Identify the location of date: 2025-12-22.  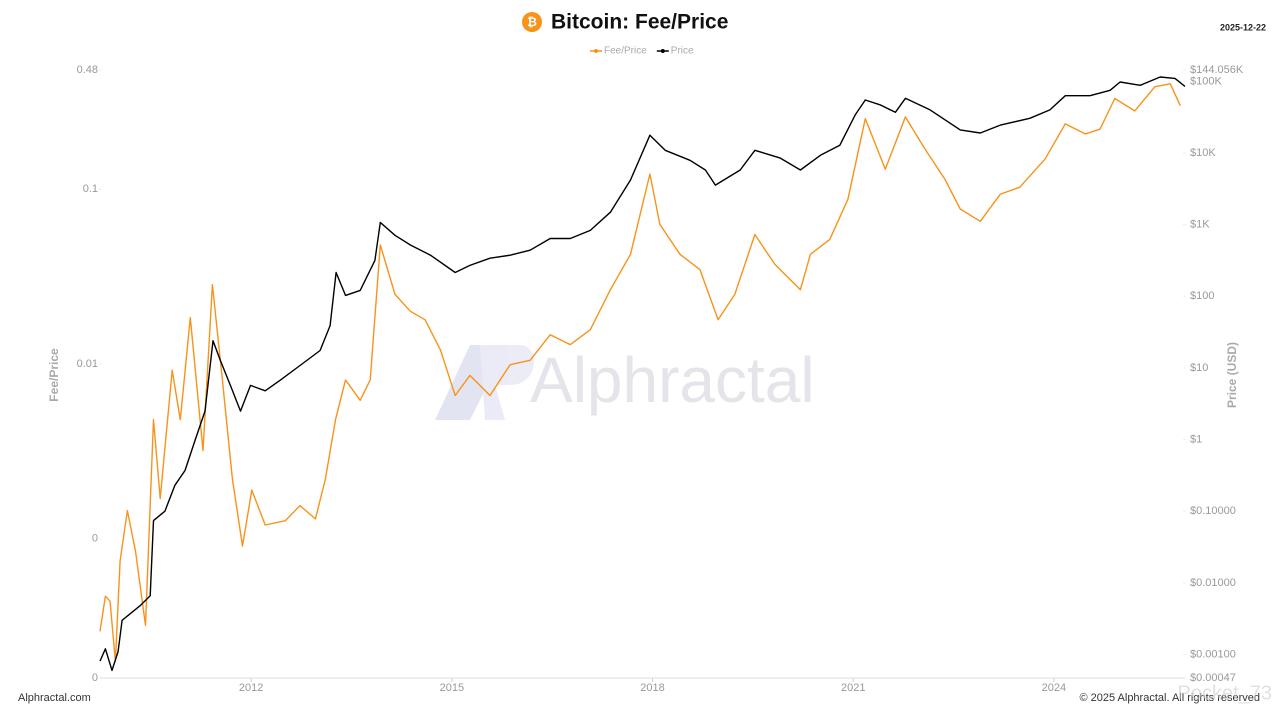
(1243, 27).